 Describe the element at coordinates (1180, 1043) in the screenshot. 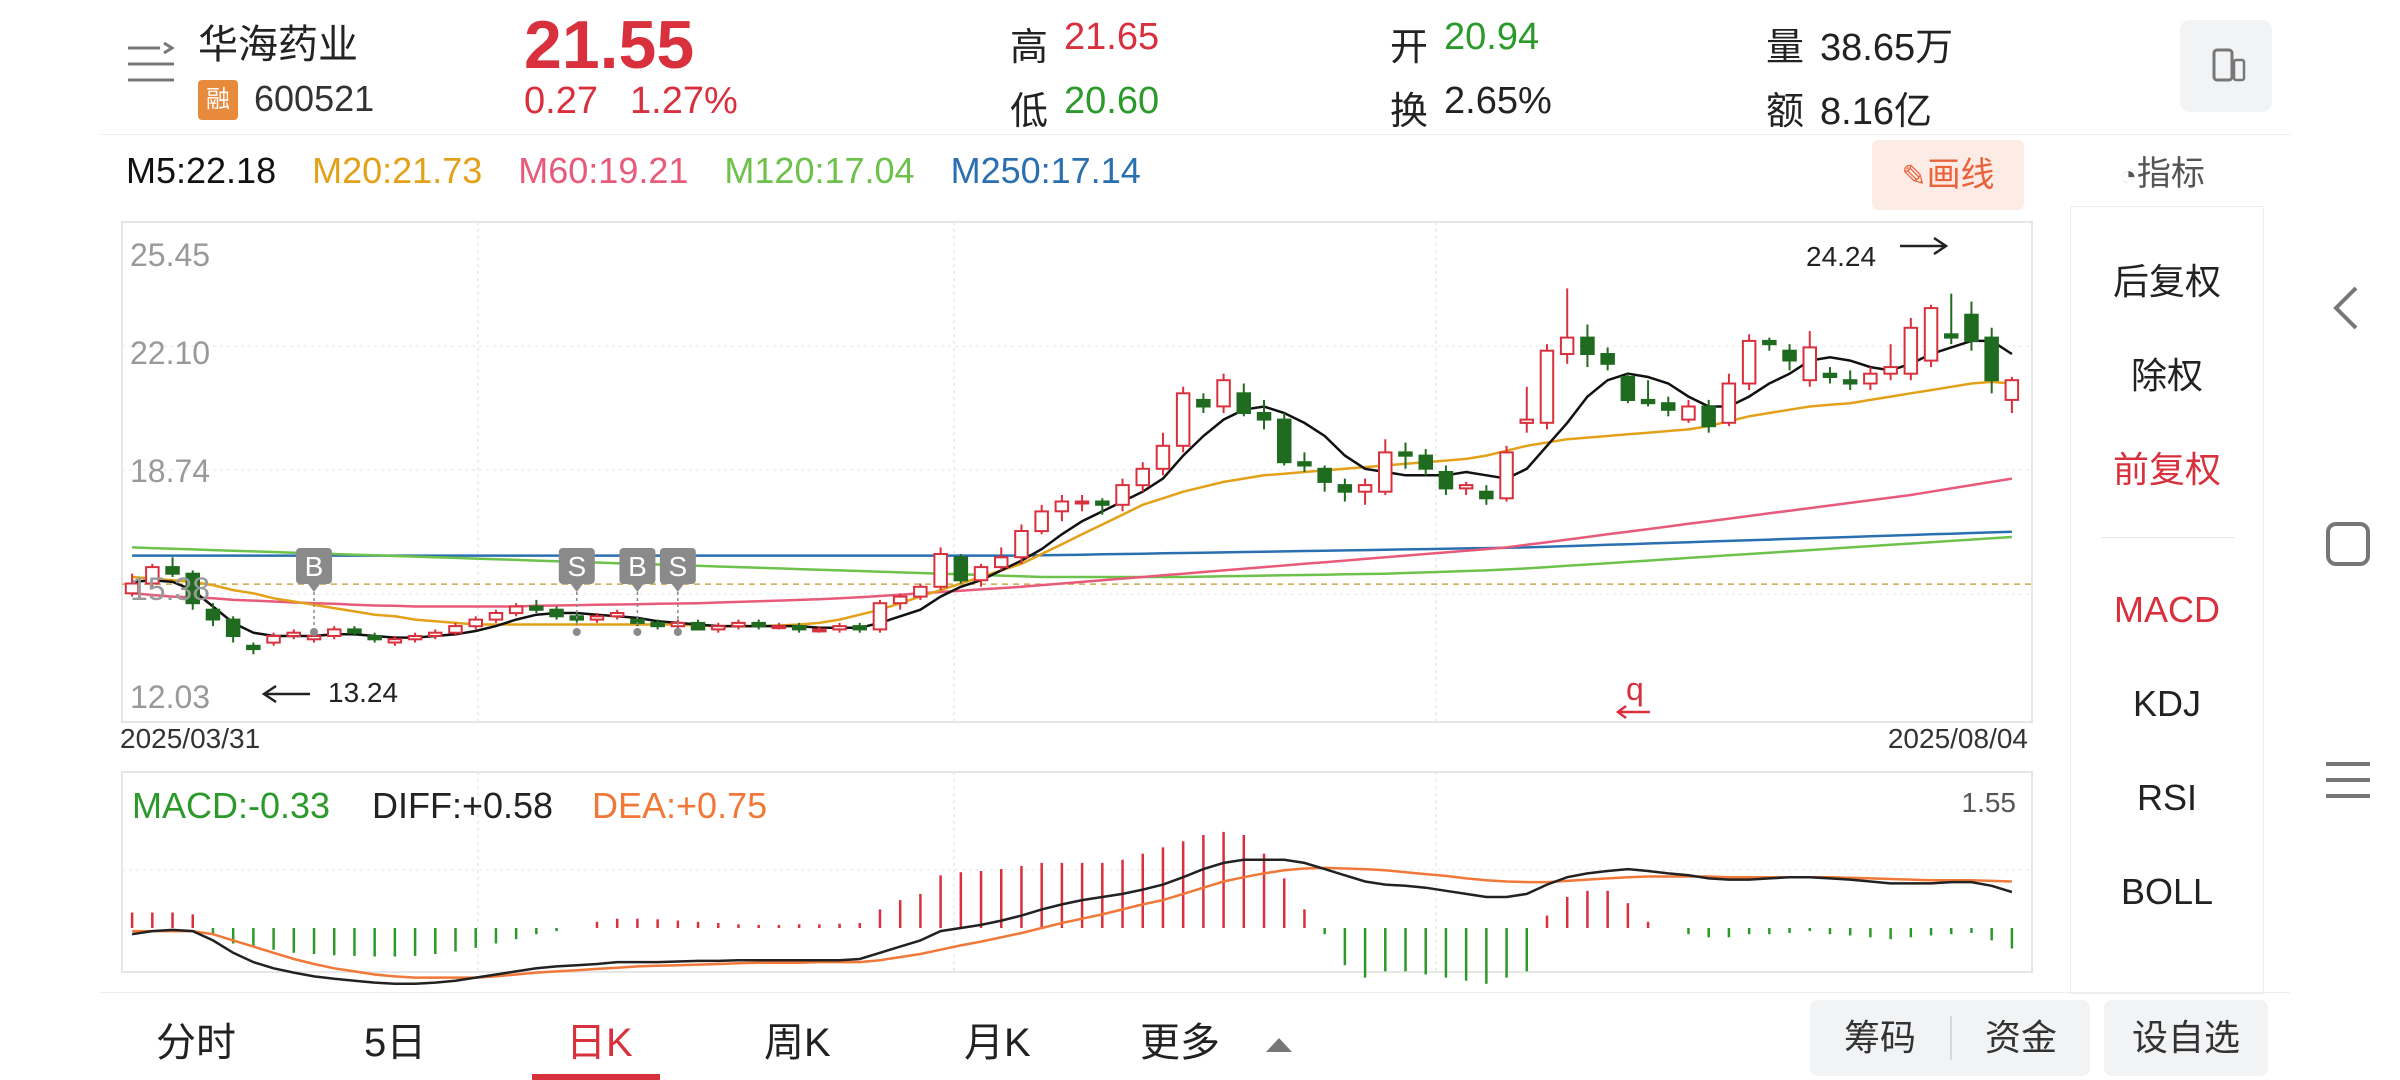

I see `tab-more: 更多` at that location.